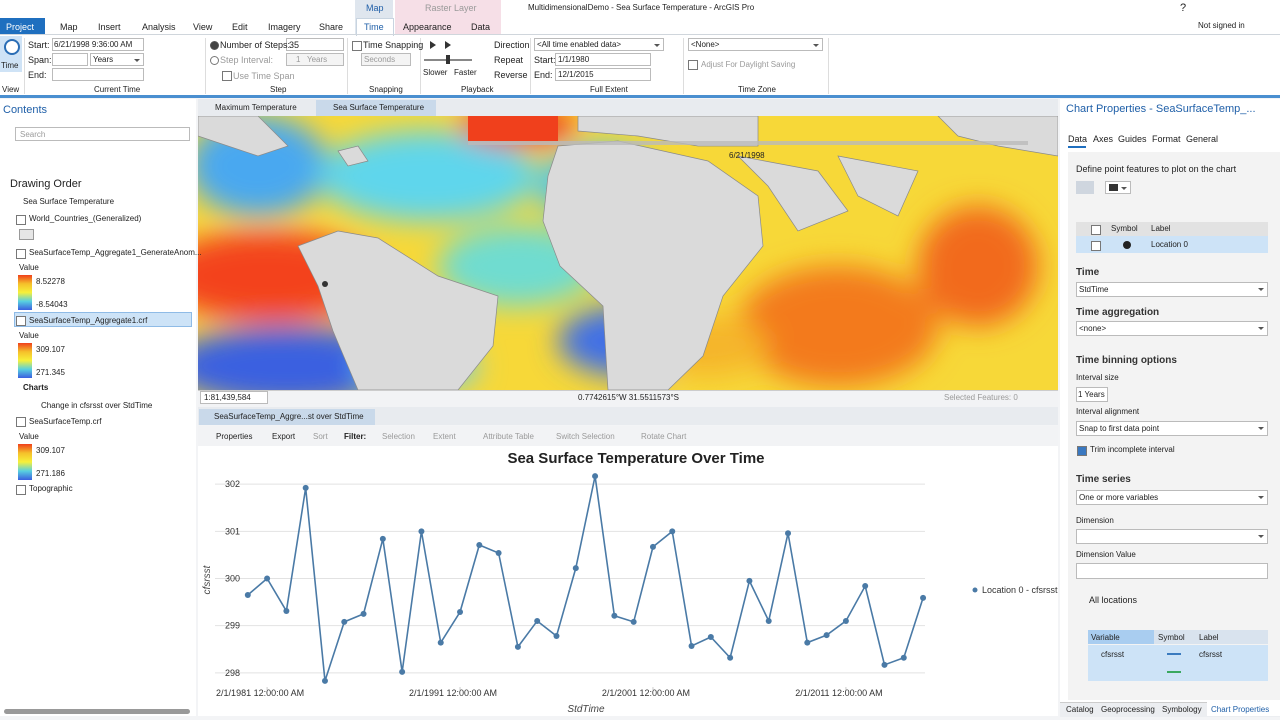 This screenshot has height=720, width=1280. Describe the element at coordinates (585, 436) in the screenshot. I see `toolbar: Switch Selection` at that location.